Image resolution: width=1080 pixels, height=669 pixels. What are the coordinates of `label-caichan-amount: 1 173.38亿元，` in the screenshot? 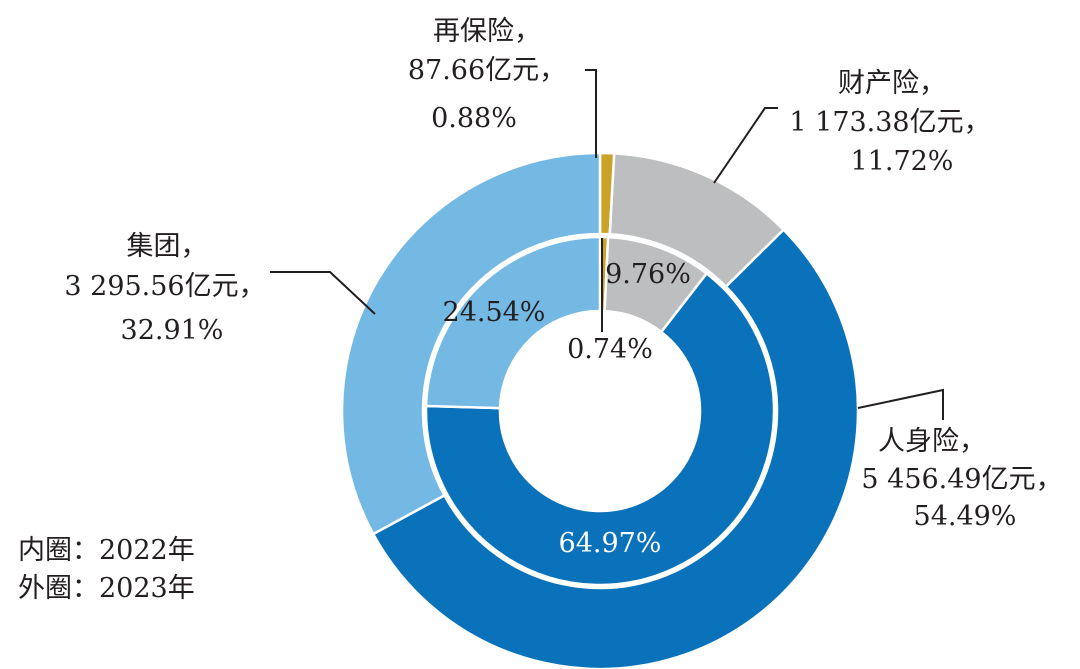 It's located at (889, 122).